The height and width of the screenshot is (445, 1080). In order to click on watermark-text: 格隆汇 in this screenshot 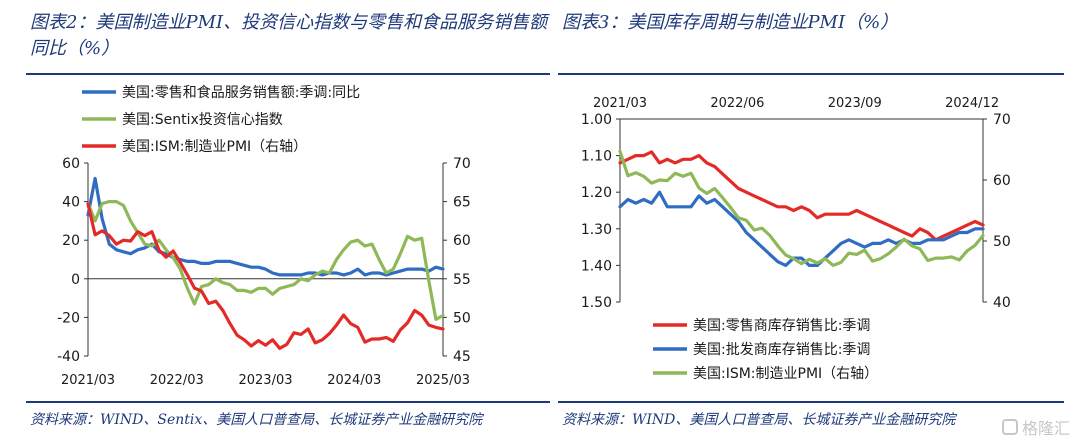, I will do `click(1045, 428)`.